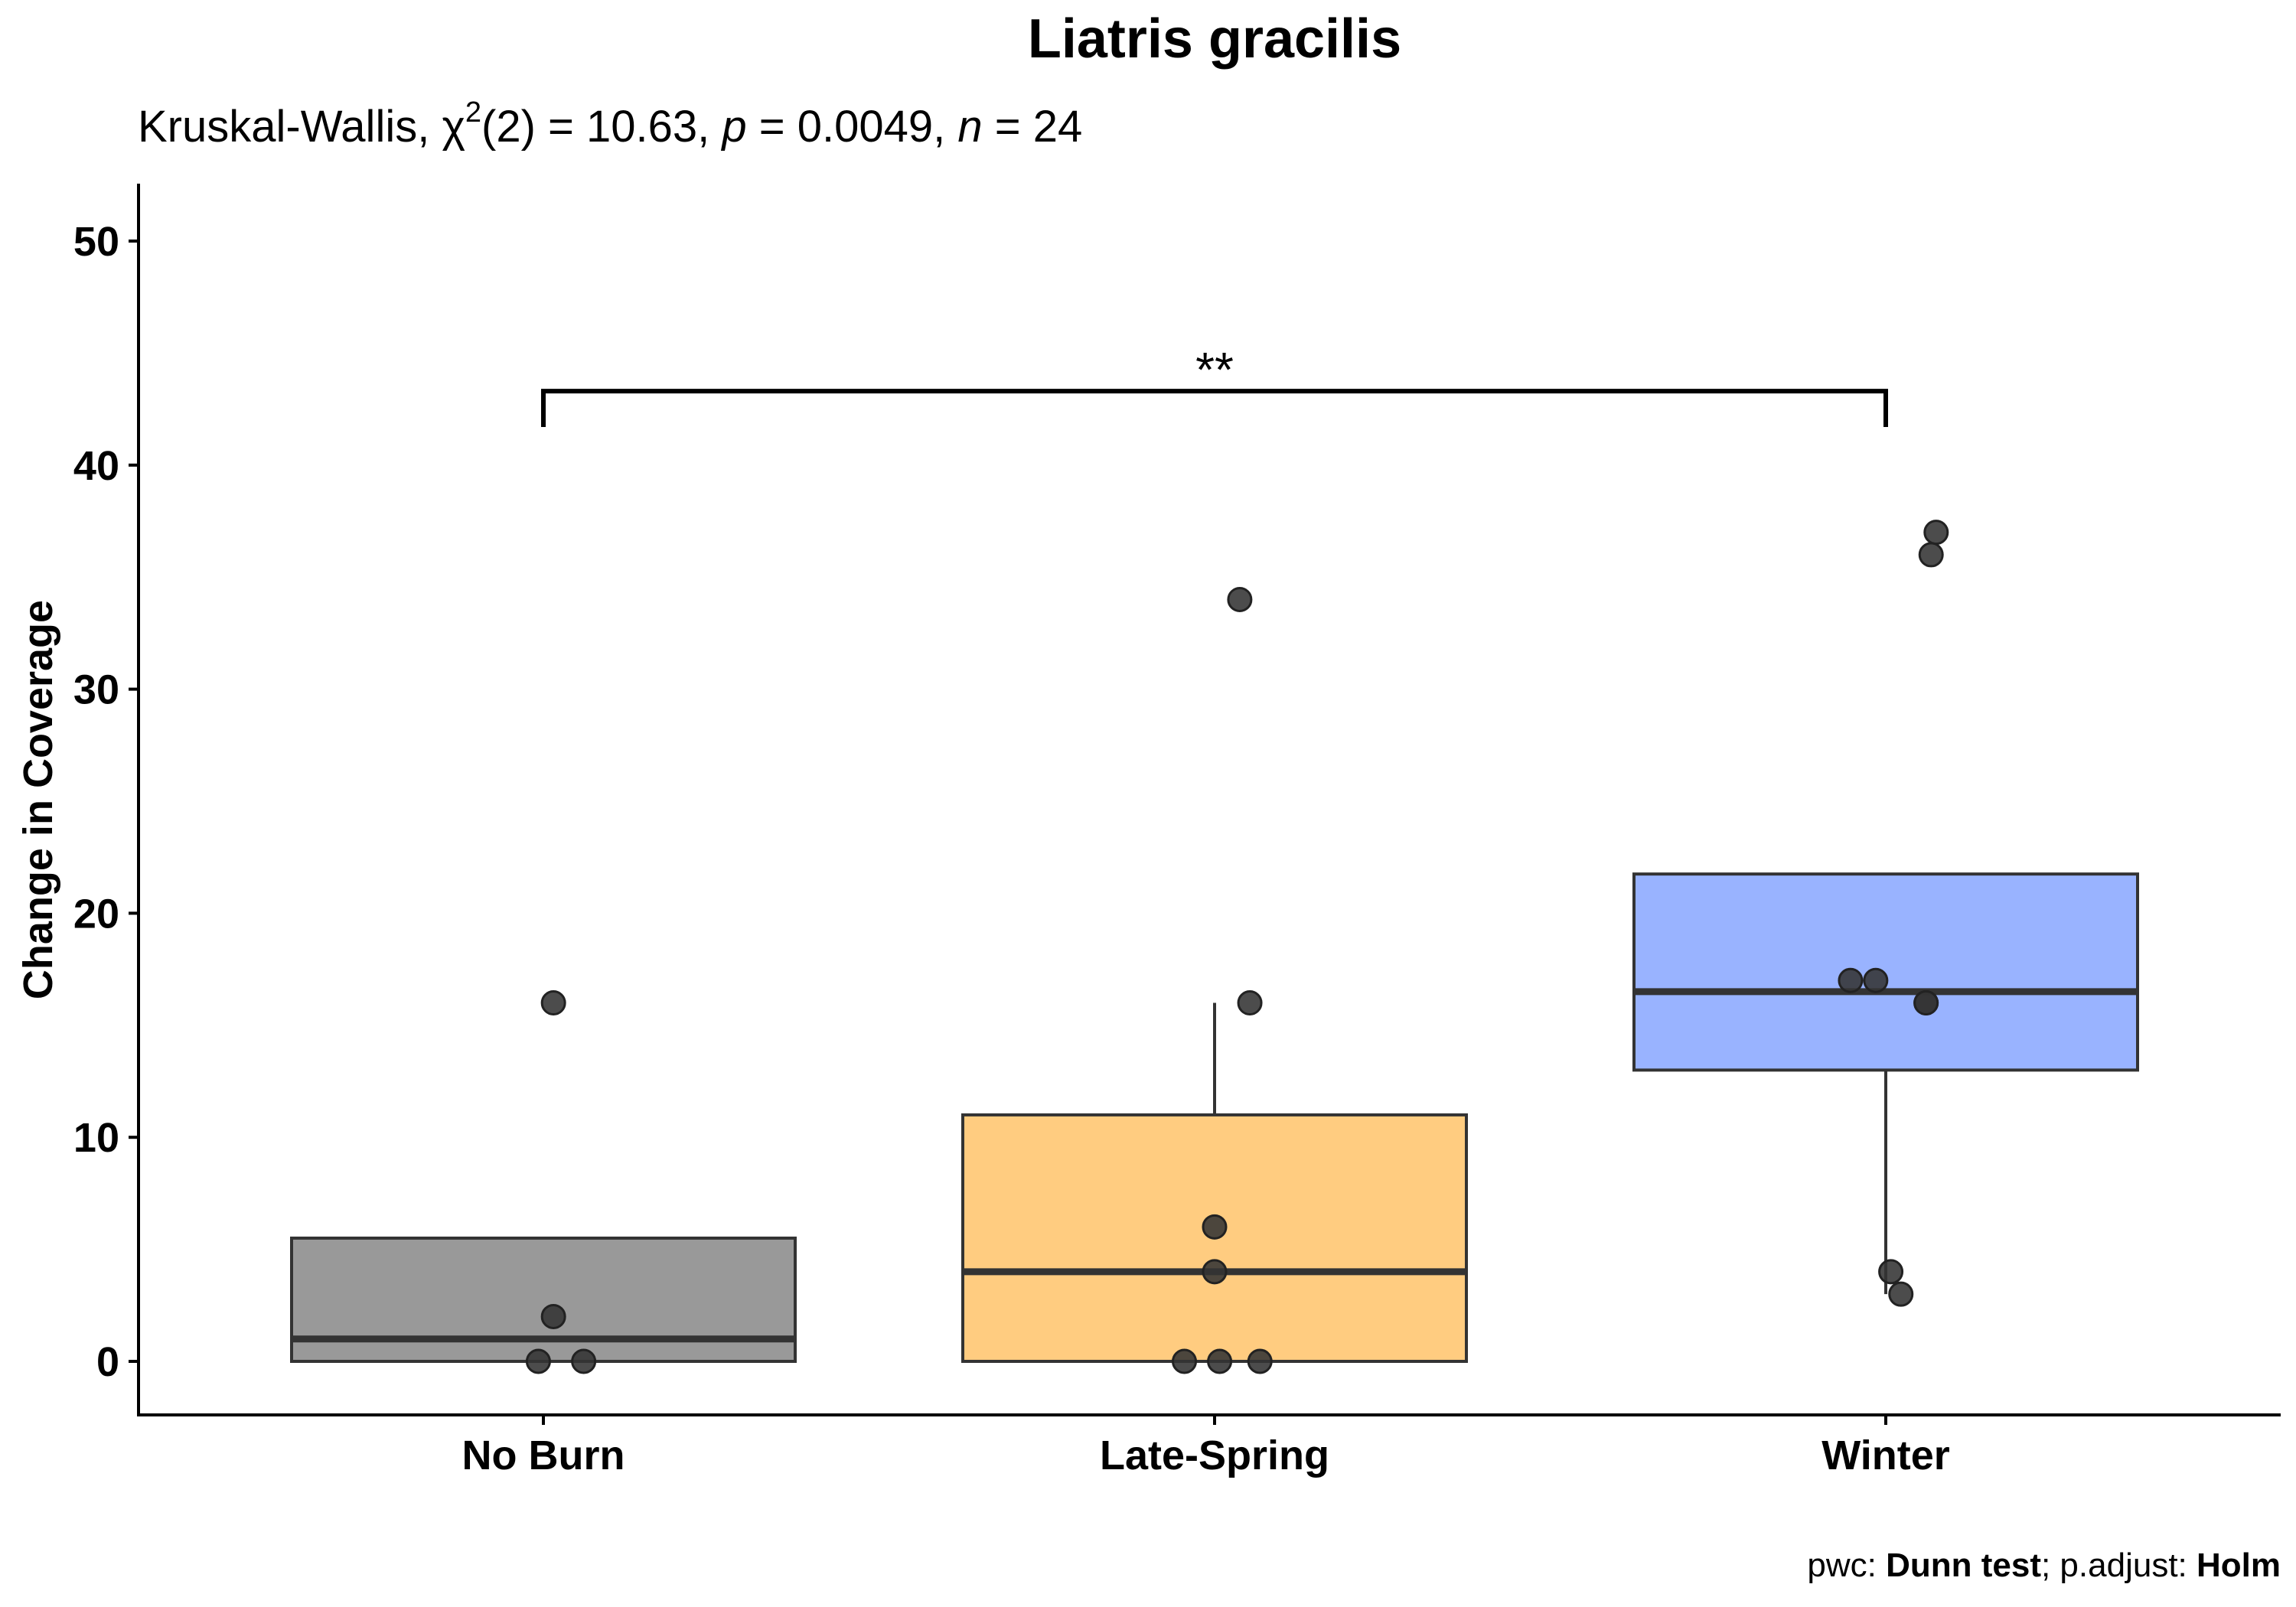 The height and width of the screenshot is (1607, 2296). Describe the element at coordinates (1214, 1183) in the screenshot. I see `boxplot-late-spring` at that location.